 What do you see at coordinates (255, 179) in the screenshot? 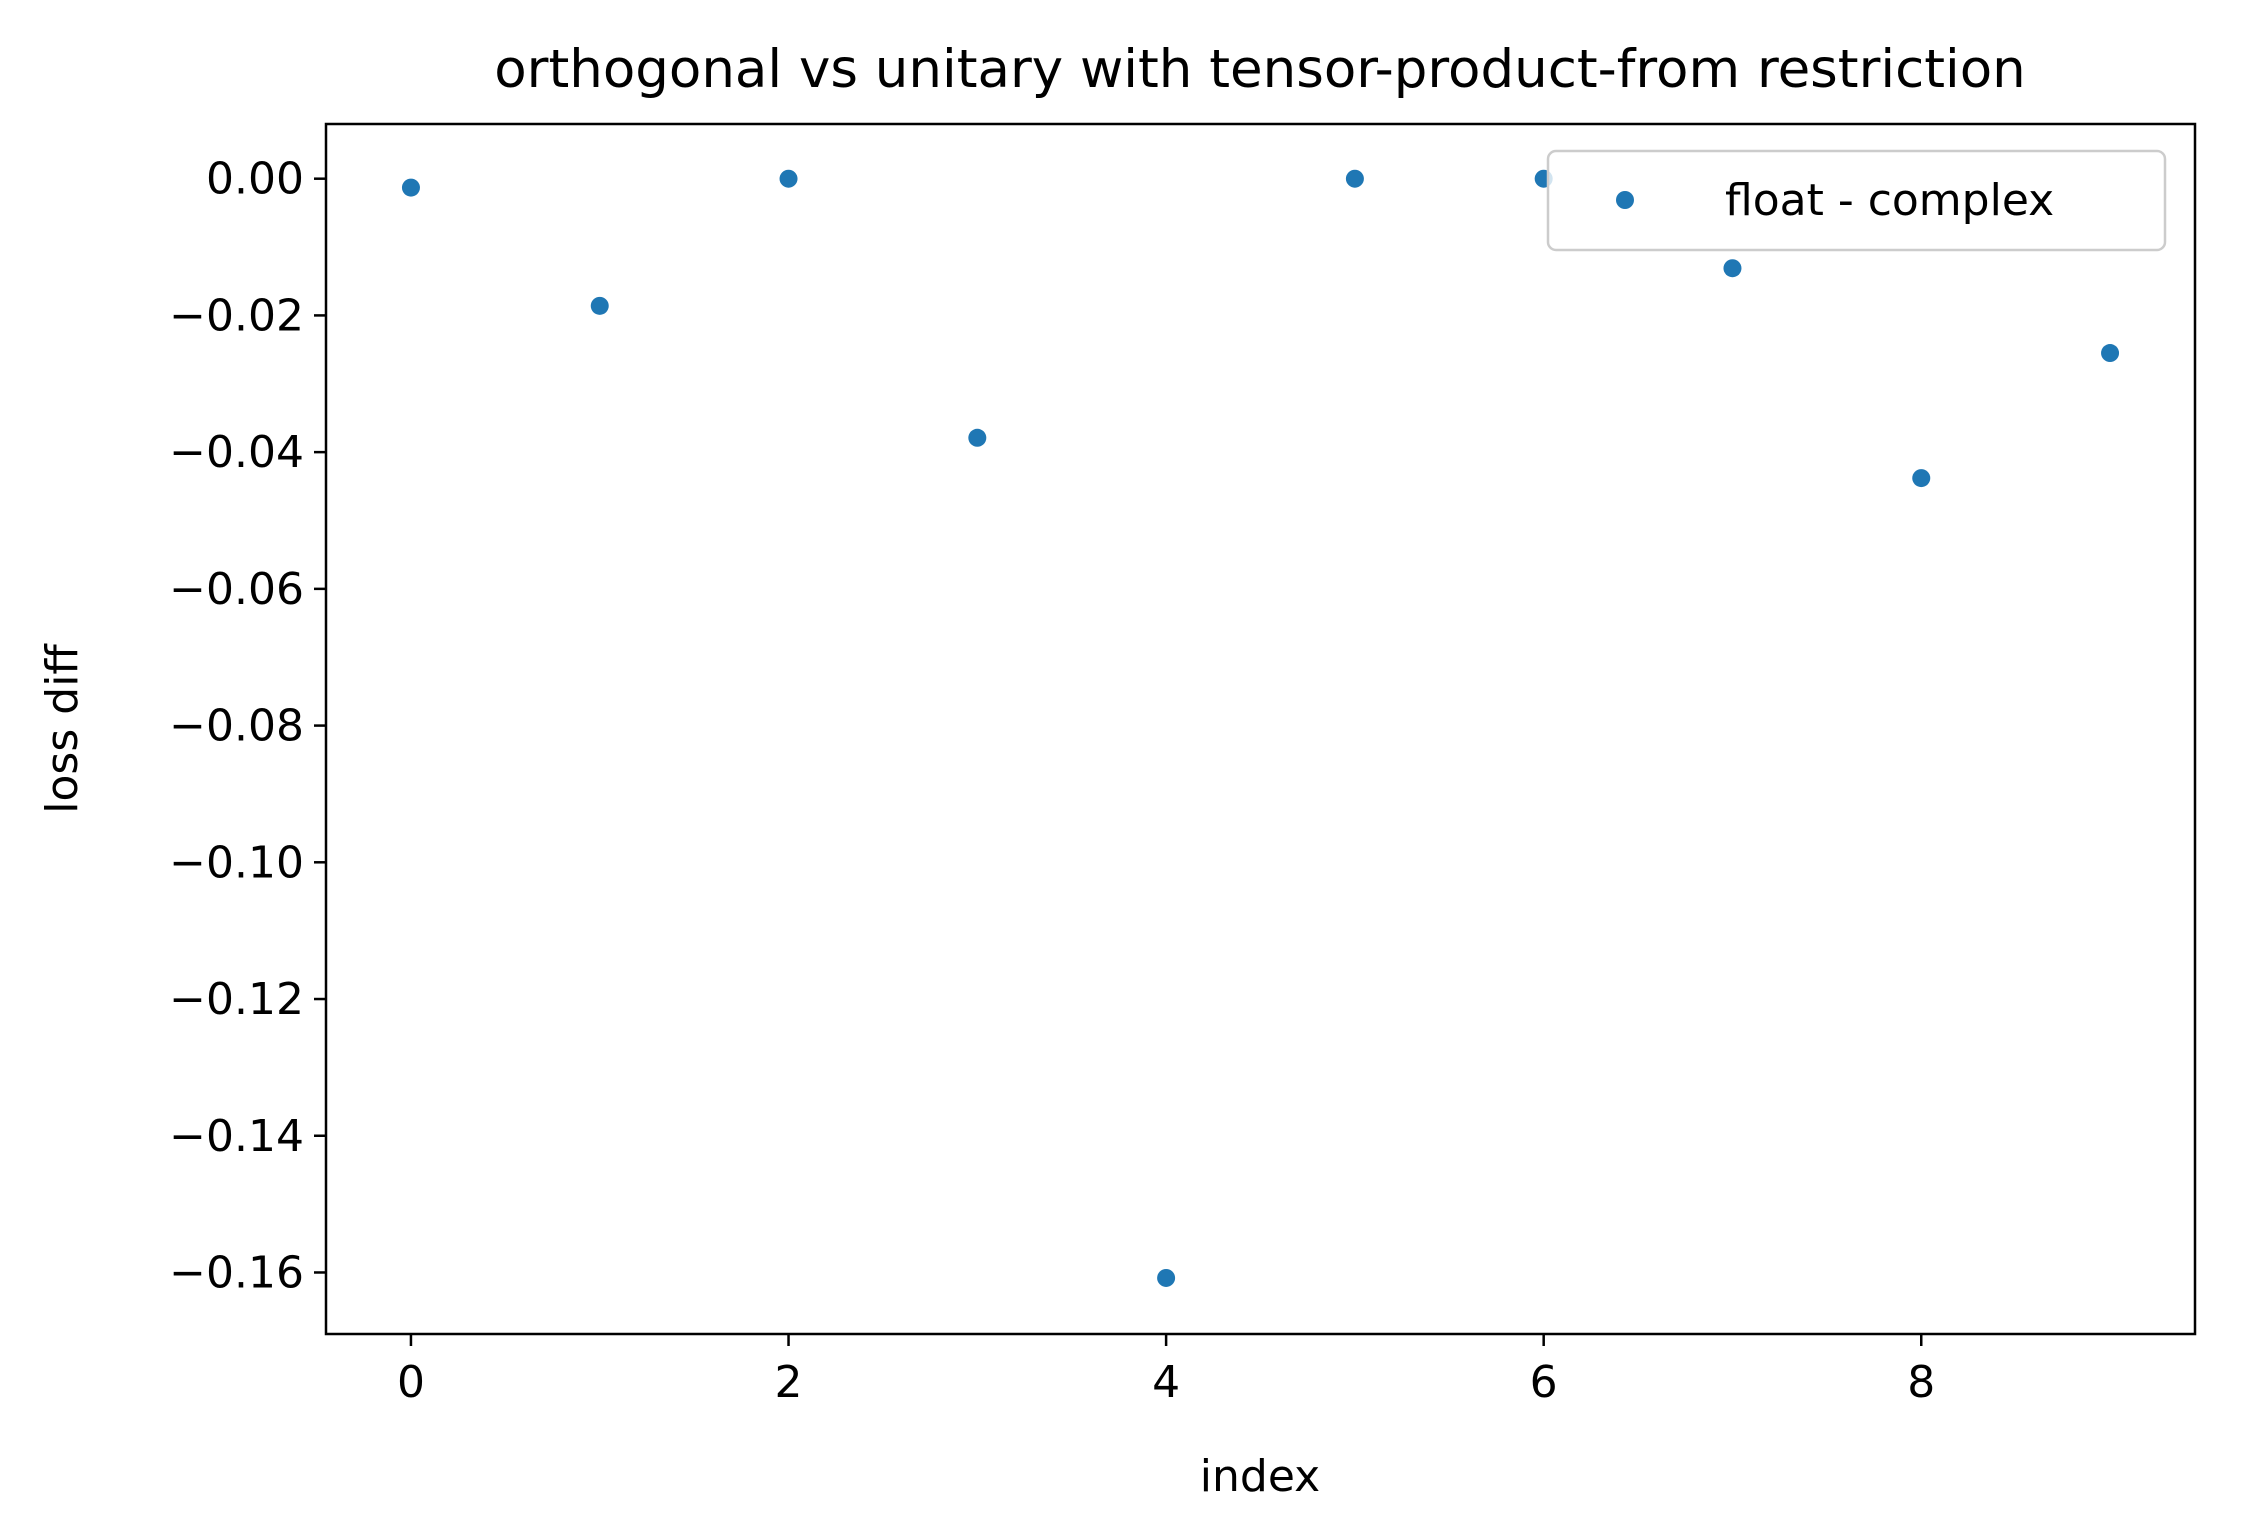
I see `y-tick-label: 0.00` at bounding box center [255, 179].